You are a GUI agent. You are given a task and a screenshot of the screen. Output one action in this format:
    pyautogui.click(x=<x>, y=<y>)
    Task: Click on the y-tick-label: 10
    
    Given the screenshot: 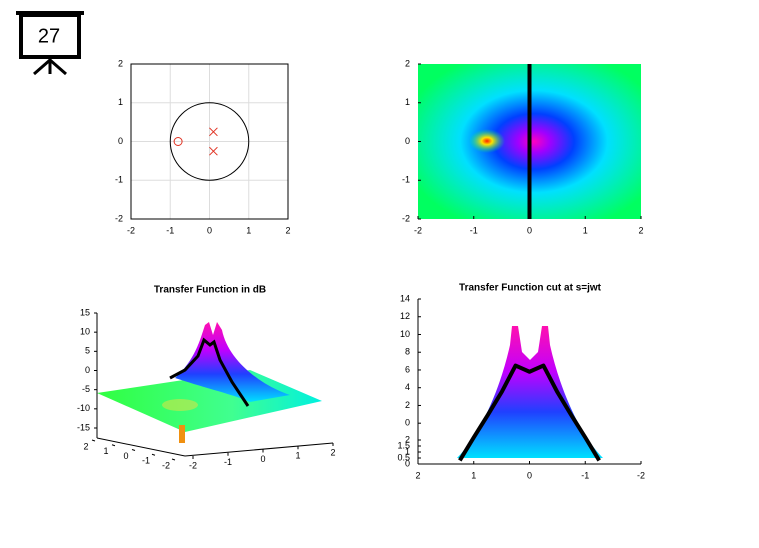 What is the action you would take?
    pyautogui.click(x=405, y=334)
    